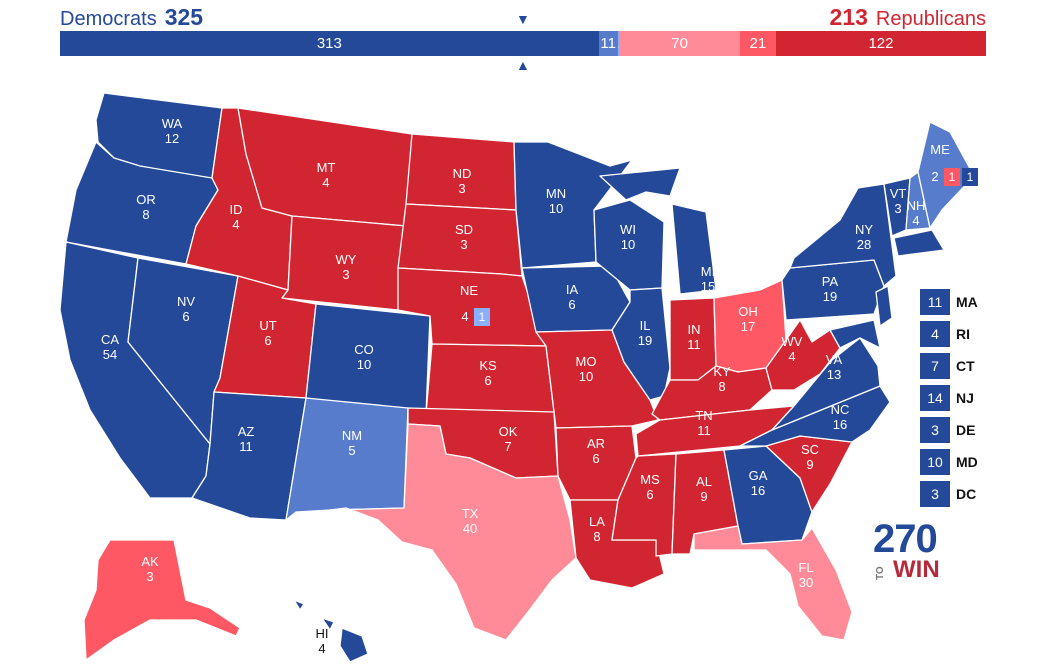 Image resolution: width=1050 pixels, height=670 pixels. I want to click on small-state-abbr: MA, so click(967, 302).